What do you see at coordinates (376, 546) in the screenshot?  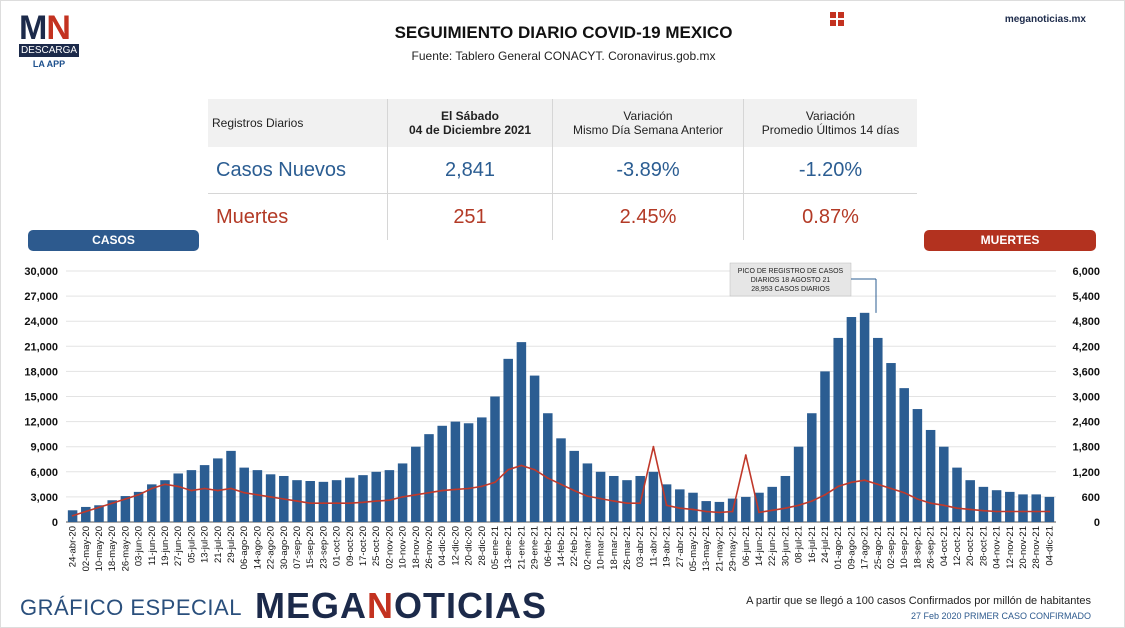 I see `x-tick-label: 25-oct-20` at bounding box center [376, 546].